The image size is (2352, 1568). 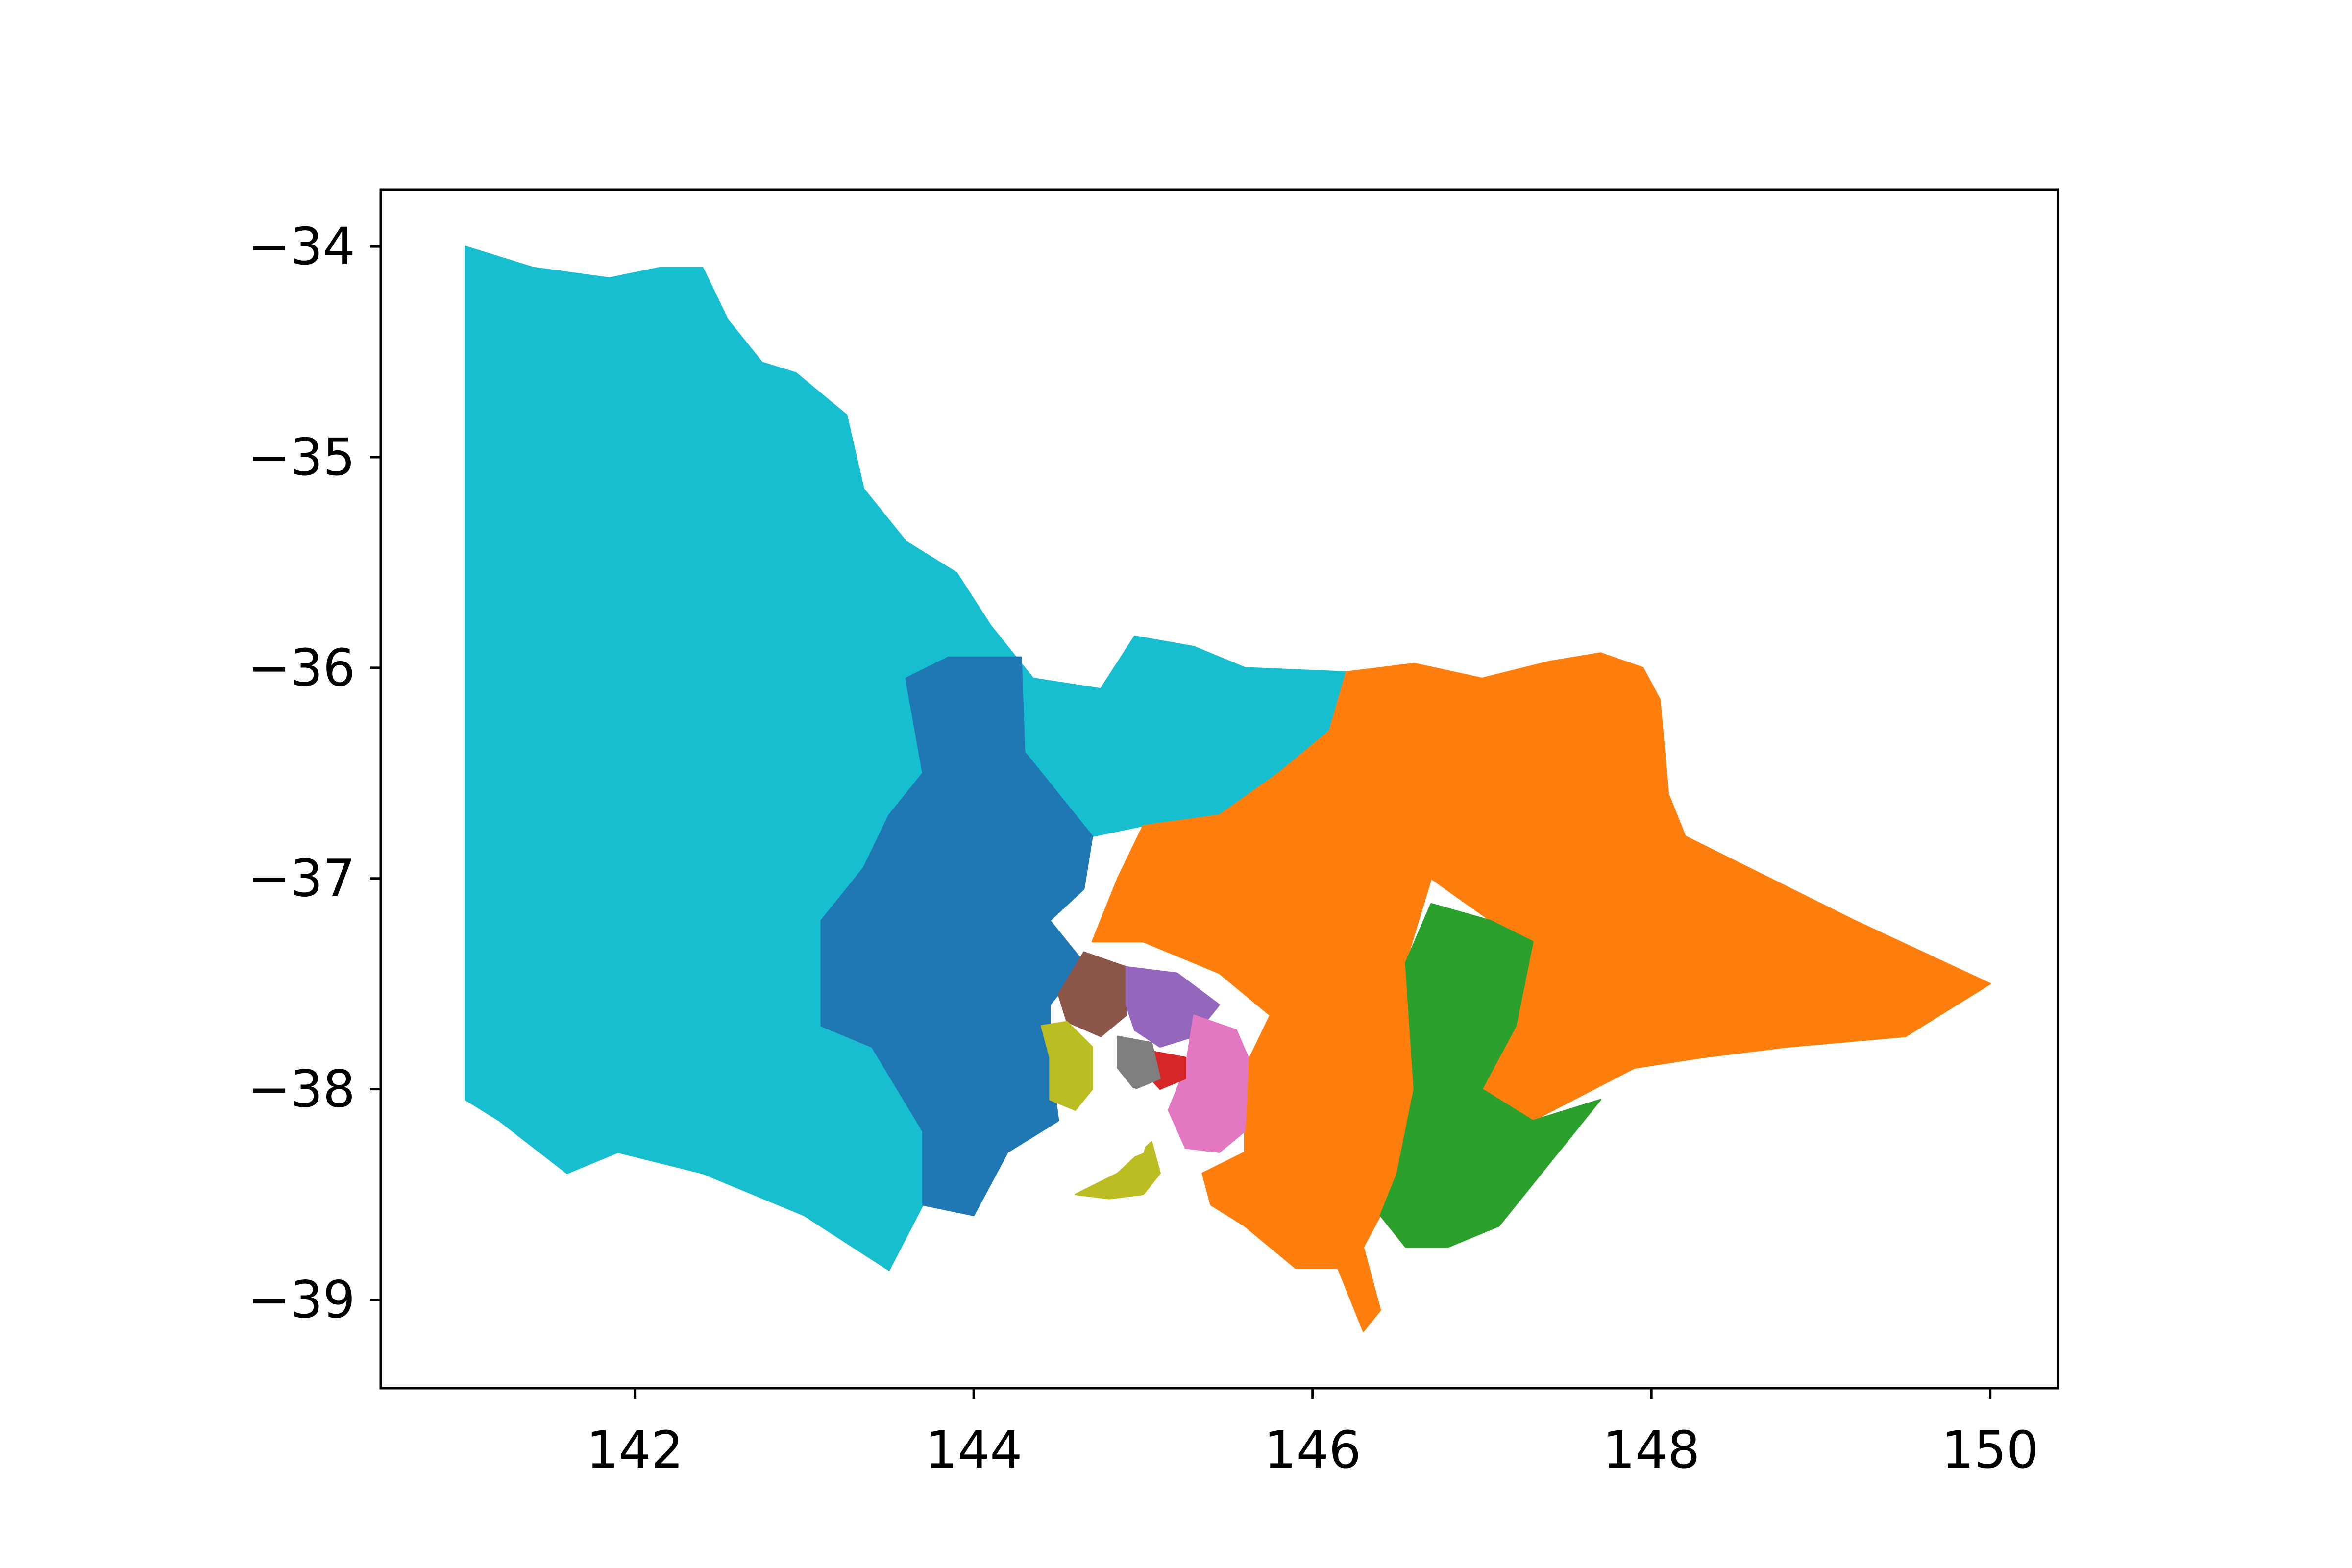 I want to click on x-tick-label-148: 148, so click(x=1651, y=1450).